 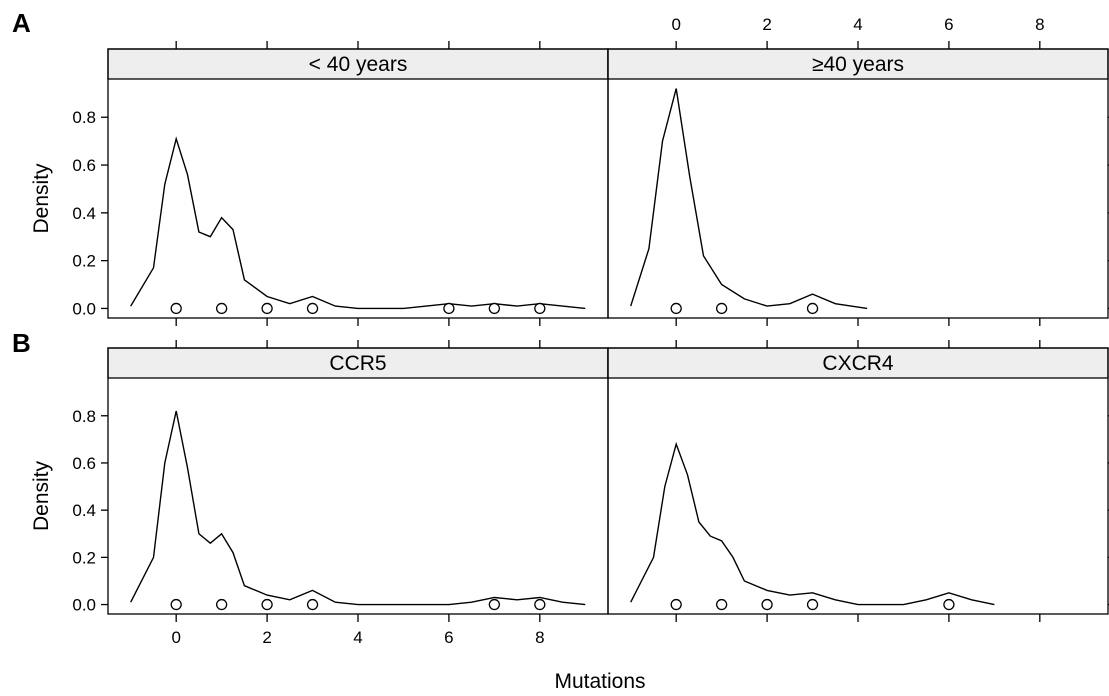 I want to click on strip-label: CXCR4, so click(x=858, y=363).